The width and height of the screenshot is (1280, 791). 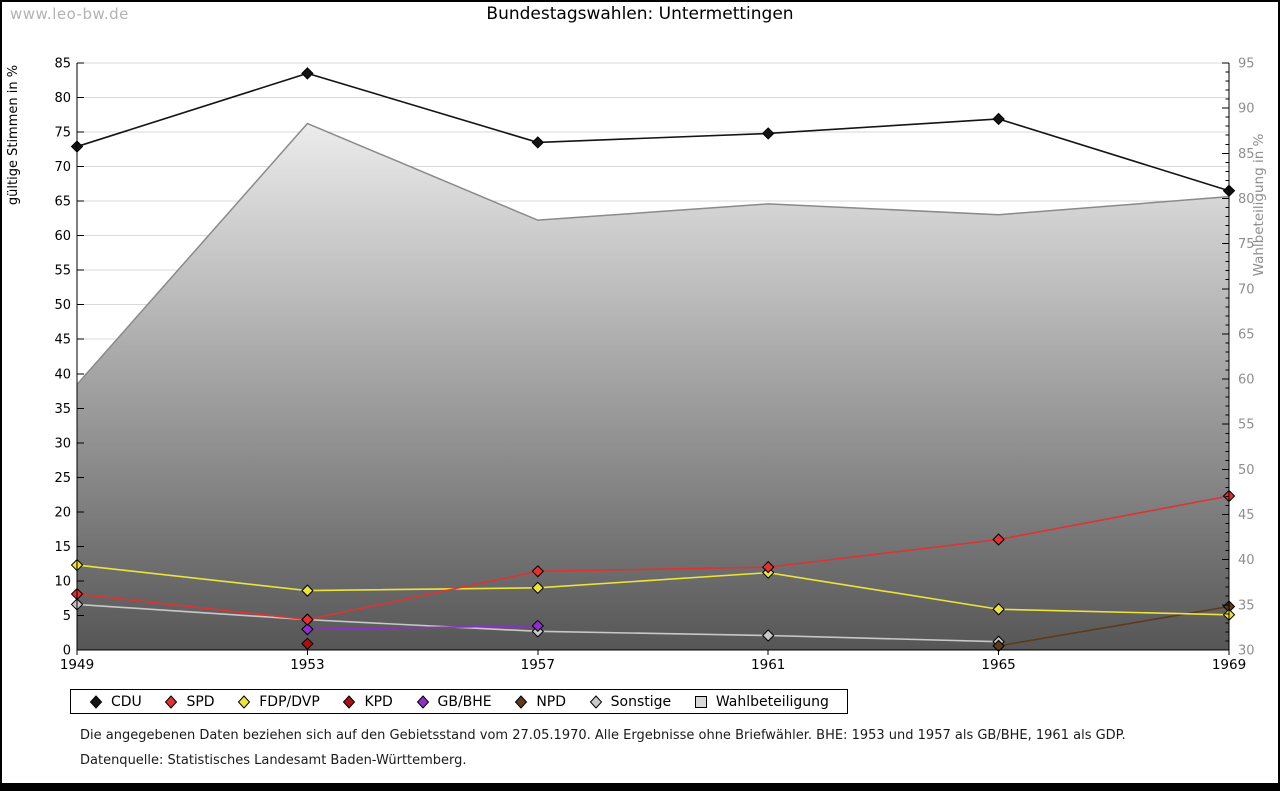 What do you see at coordinates (1246, 109) in the screenshot?
I see `tick-label-right: 90` at bounding box center [1246, 109].